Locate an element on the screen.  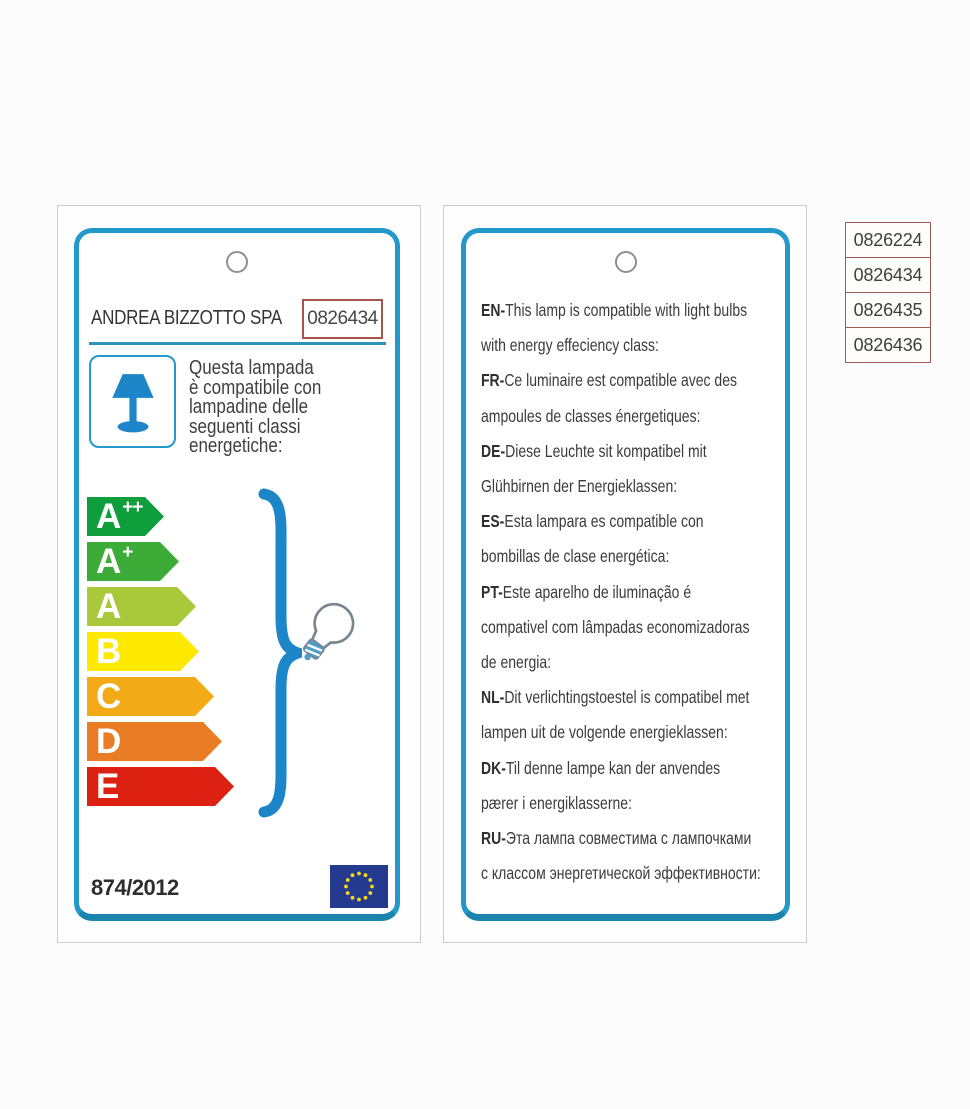
line-text: de energia: is located at coordinates (516, 662).